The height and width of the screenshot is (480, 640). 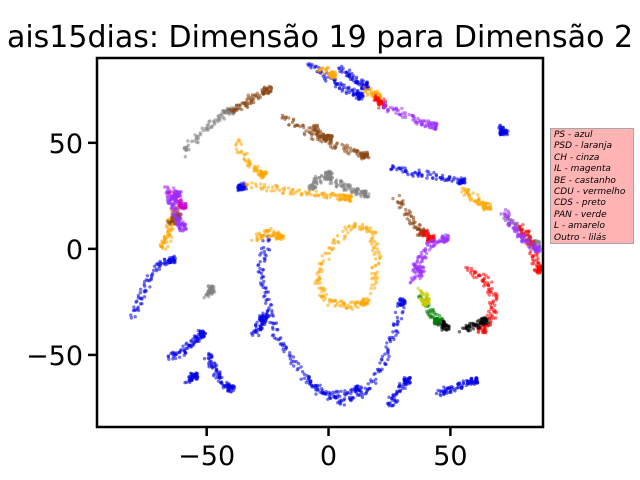 What do you see at coordinates (585, 180) in the screenshot?
I see `legend-entry: BE - castanho` at bounding box center [585, 180].